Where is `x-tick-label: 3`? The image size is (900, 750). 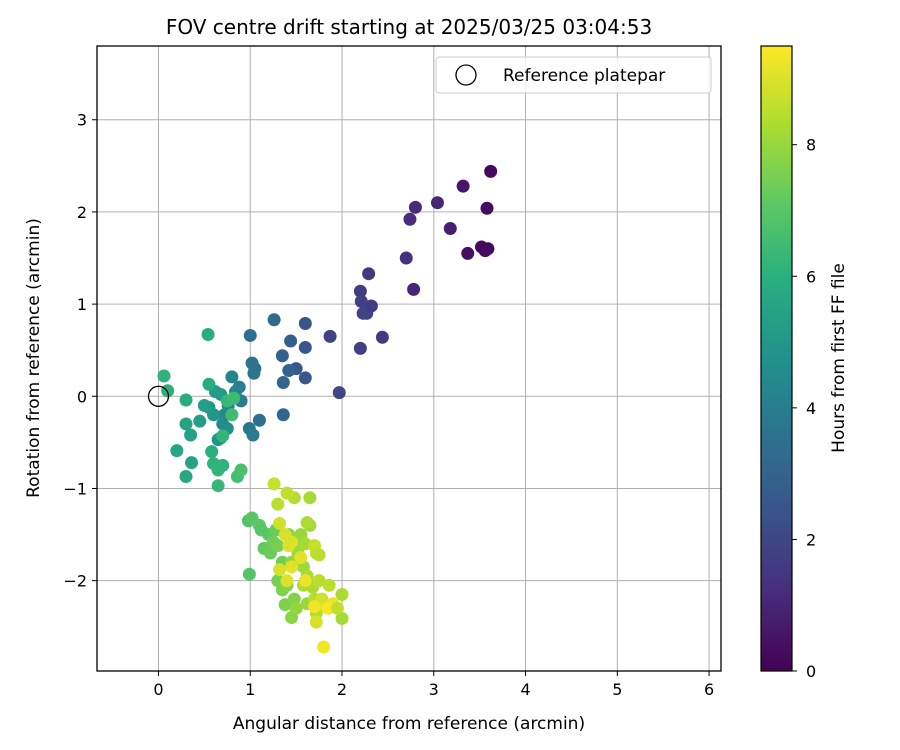
x-tick-label: 3 is located at coordinates (434, 689).